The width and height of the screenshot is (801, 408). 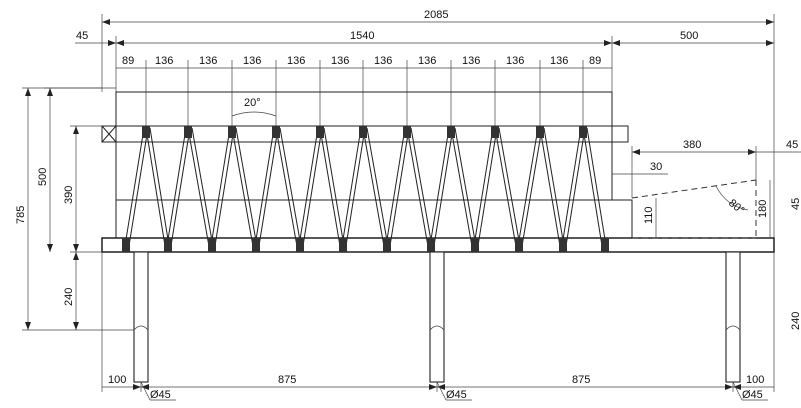 What do you see at coordinates (287, 380) in the screenshot?
I see `leg-spacing-1-label: 875` at bounding box center [287, 380].